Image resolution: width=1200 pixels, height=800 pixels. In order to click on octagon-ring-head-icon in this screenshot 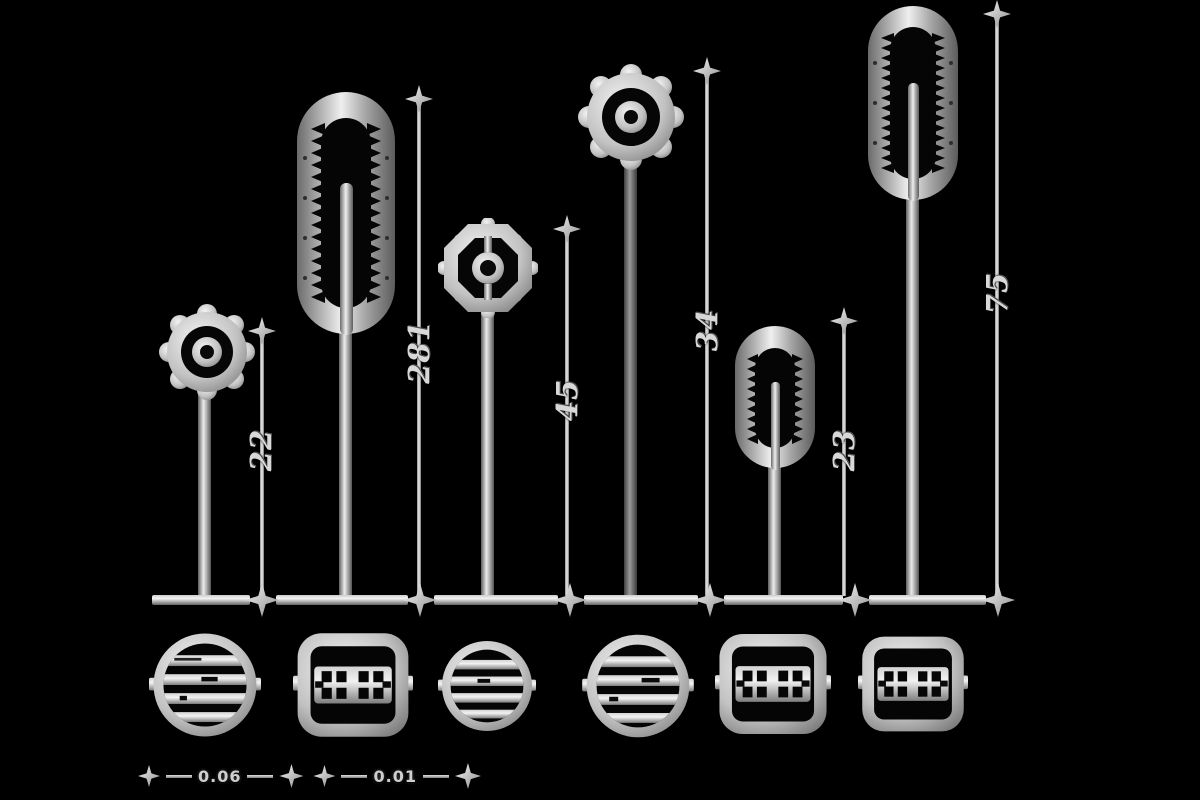, I will do `click(488, 268)`.